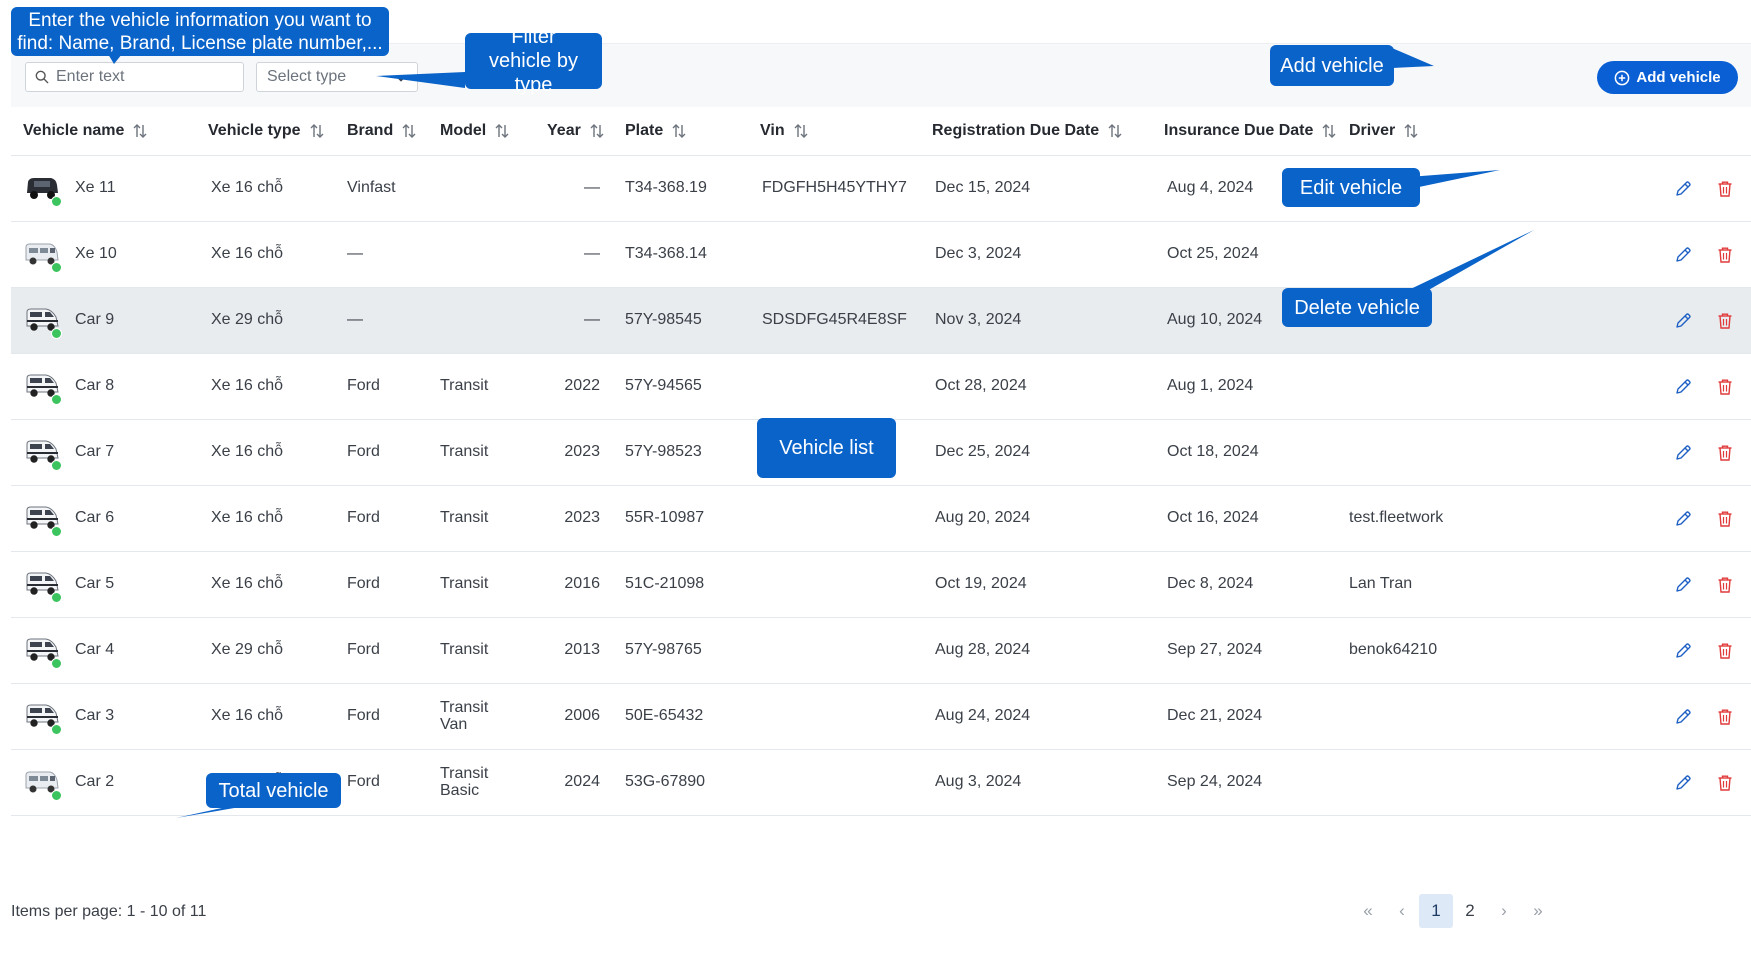  I want to click on cell-brand: Vinfast, so click(371, 187).